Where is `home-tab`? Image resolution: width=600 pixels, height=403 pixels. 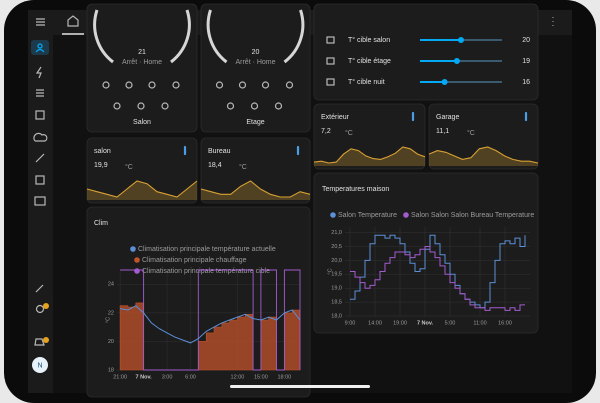
home-tab is located at coordinates (73, 21).